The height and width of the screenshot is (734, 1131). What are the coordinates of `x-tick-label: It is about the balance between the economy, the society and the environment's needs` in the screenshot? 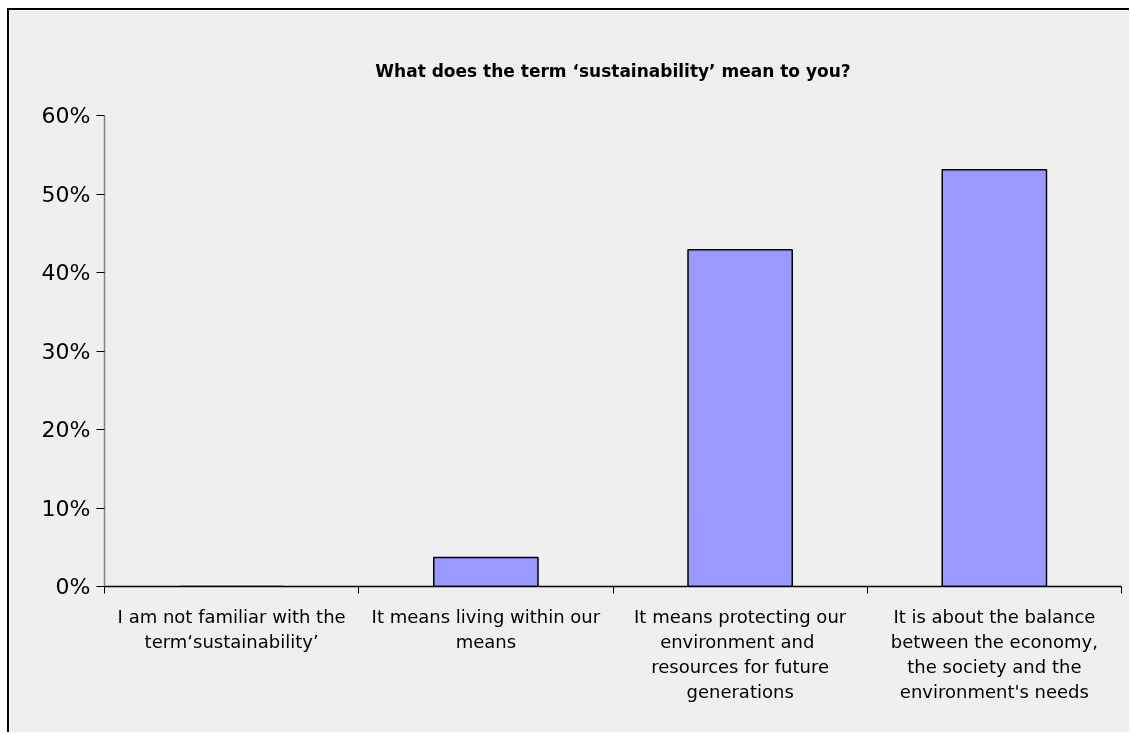 It's located at (994, 654).